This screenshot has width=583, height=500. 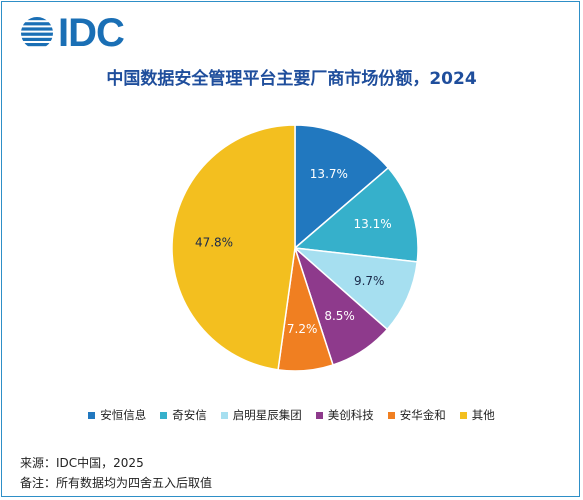 What do you see at coordinates (302, 329) in the screenshot?
I see `slice-label-4: 7.2%` at bounding box center [302, 329].